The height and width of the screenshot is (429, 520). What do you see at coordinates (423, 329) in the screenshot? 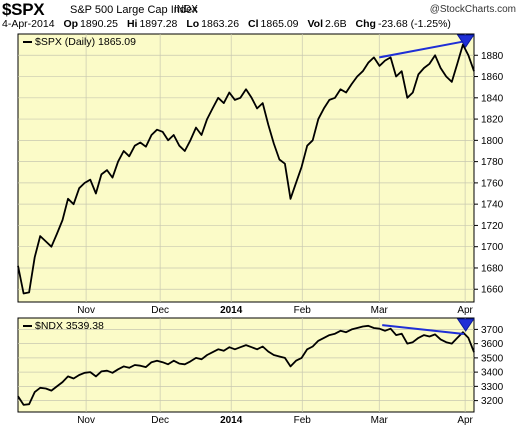
I see `ndx-trendline` at bounding box center [423, 329].